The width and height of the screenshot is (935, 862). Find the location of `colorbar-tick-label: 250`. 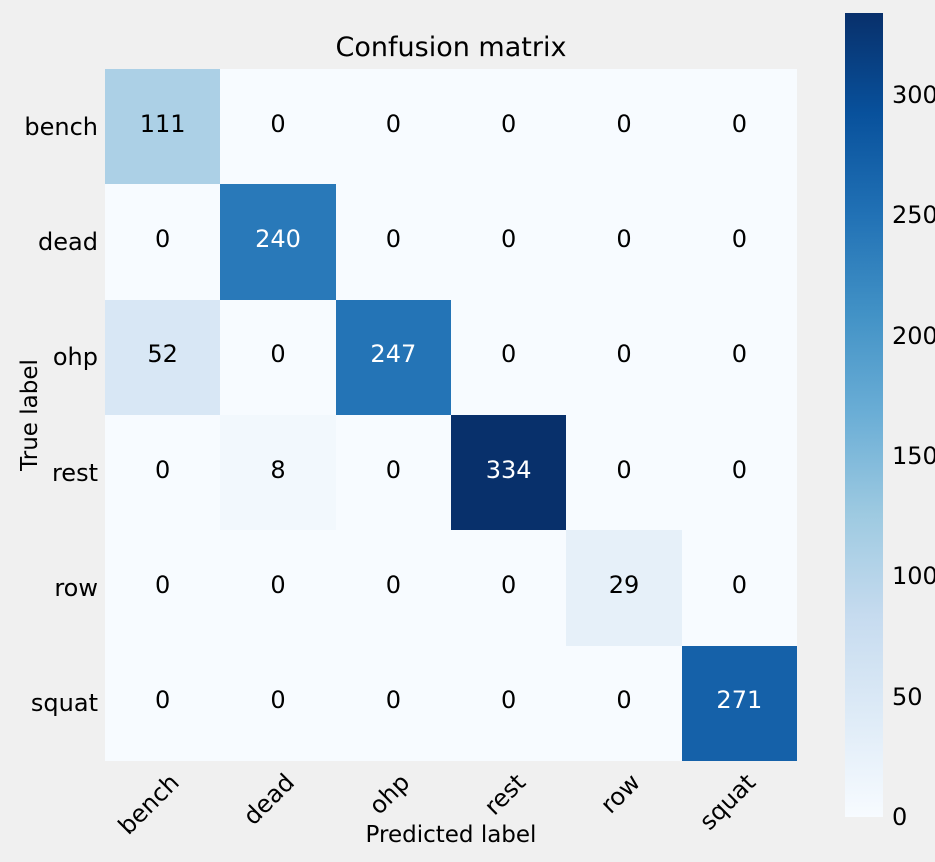

colorbar-tick-label: 250 is located at coordinates (913, 215).